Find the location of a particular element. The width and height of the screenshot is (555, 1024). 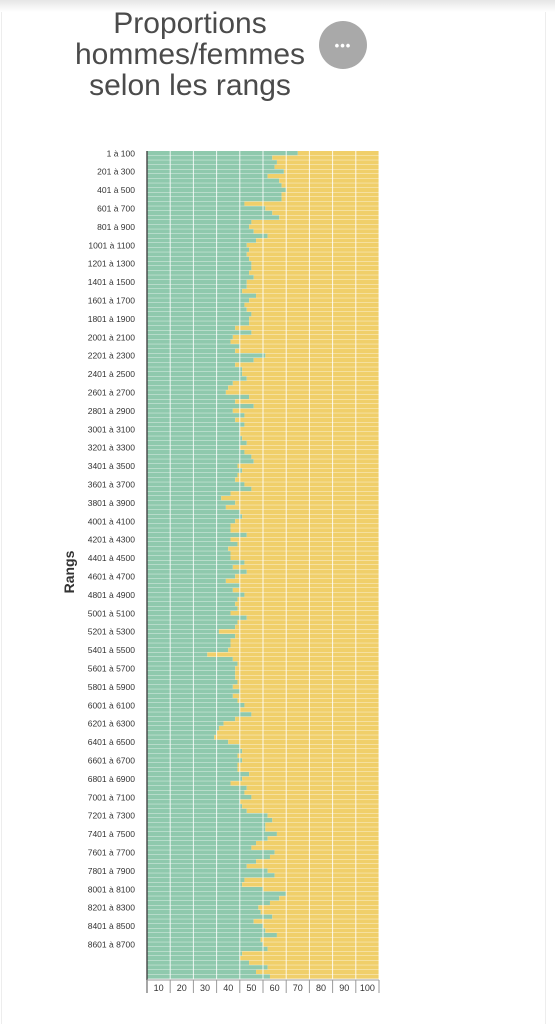

category-label: 7201 à 7300 is located at coordinates (112, 816).